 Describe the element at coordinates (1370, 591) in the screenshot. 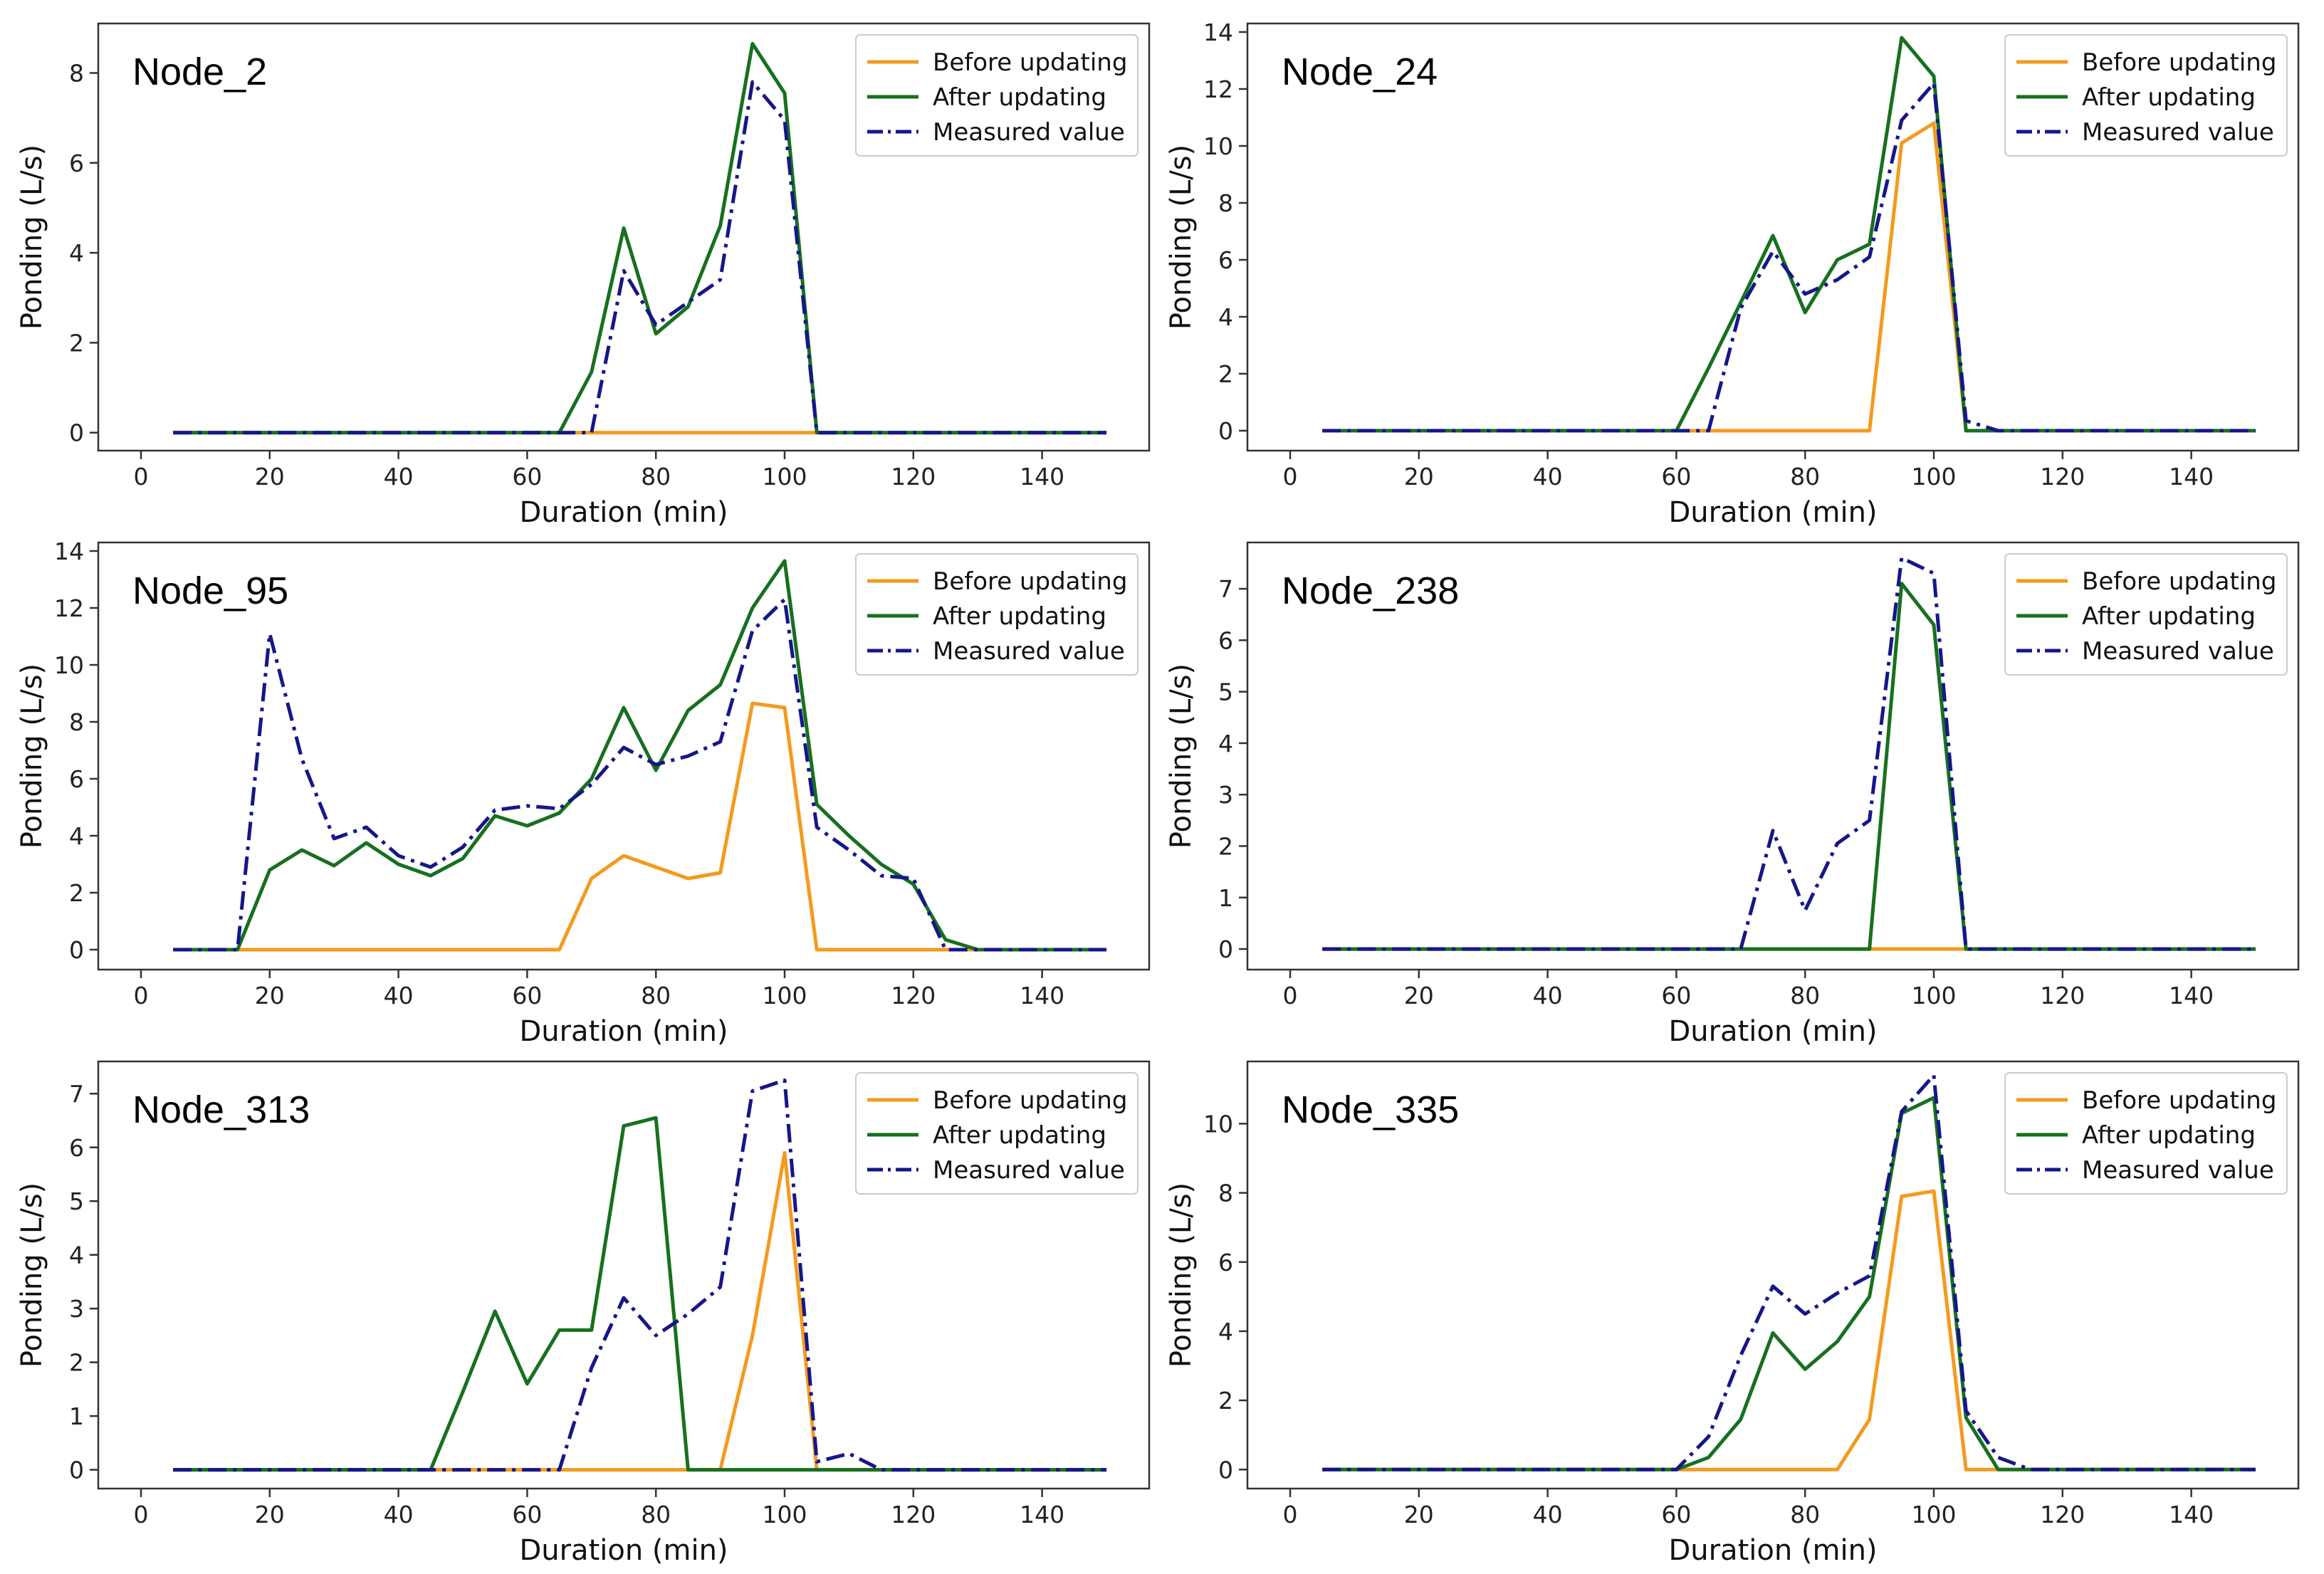

I see `chart-title: Node_238` at that location.